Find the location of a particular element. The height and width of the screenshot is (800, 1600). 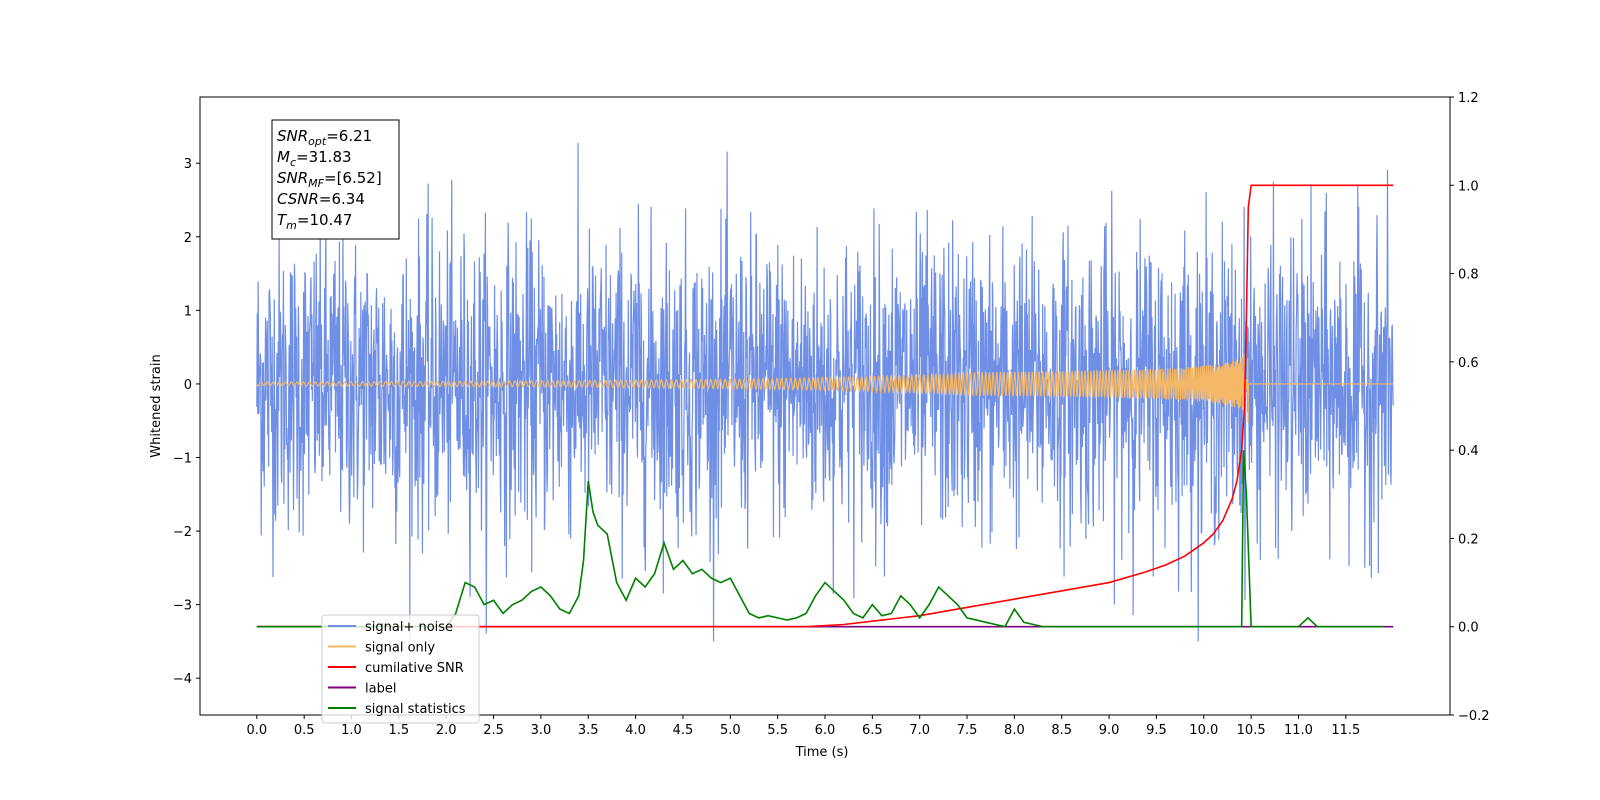

x-tick-label: 1.5 is located at coordinates (399, 730).